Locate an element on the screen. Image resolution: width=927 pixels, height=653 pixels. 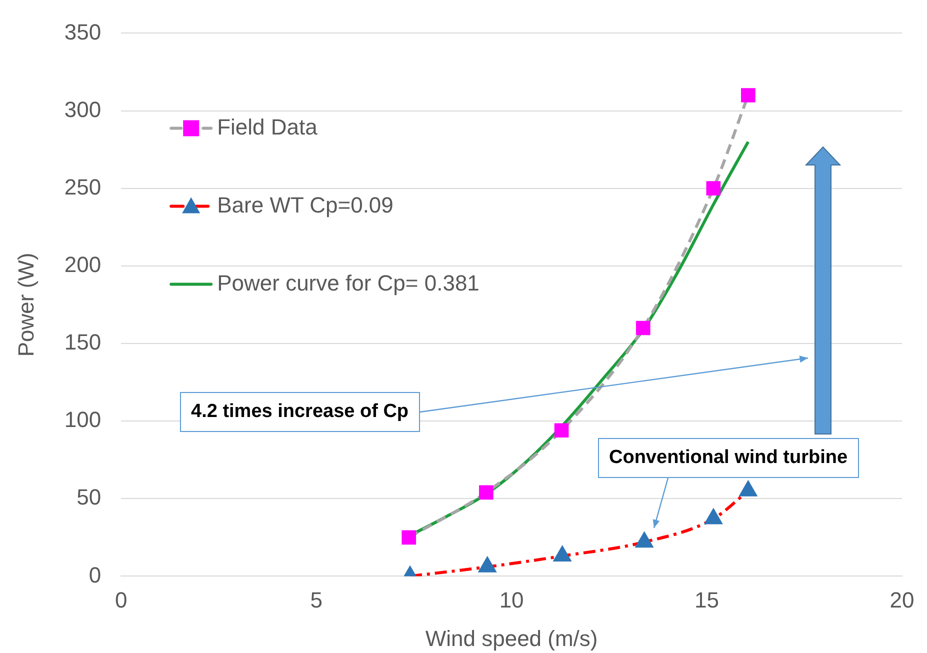
x-tick-label: 10 is located at coordinates (511, 599).